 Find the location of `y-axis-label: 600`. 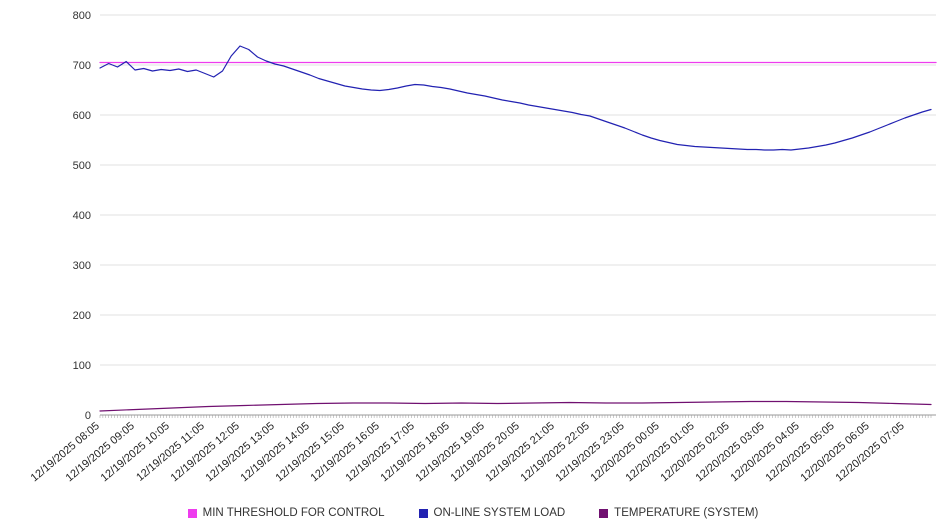

y-axis-label: 600 is located at coordinates (82, 116).